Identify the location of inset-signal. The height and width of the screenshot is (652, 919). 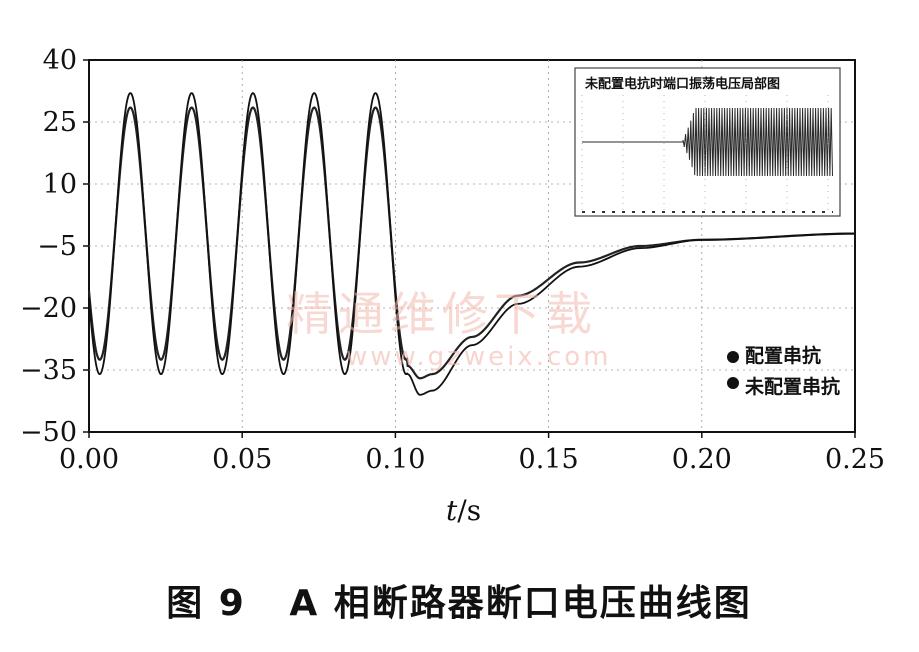
(707, 142).